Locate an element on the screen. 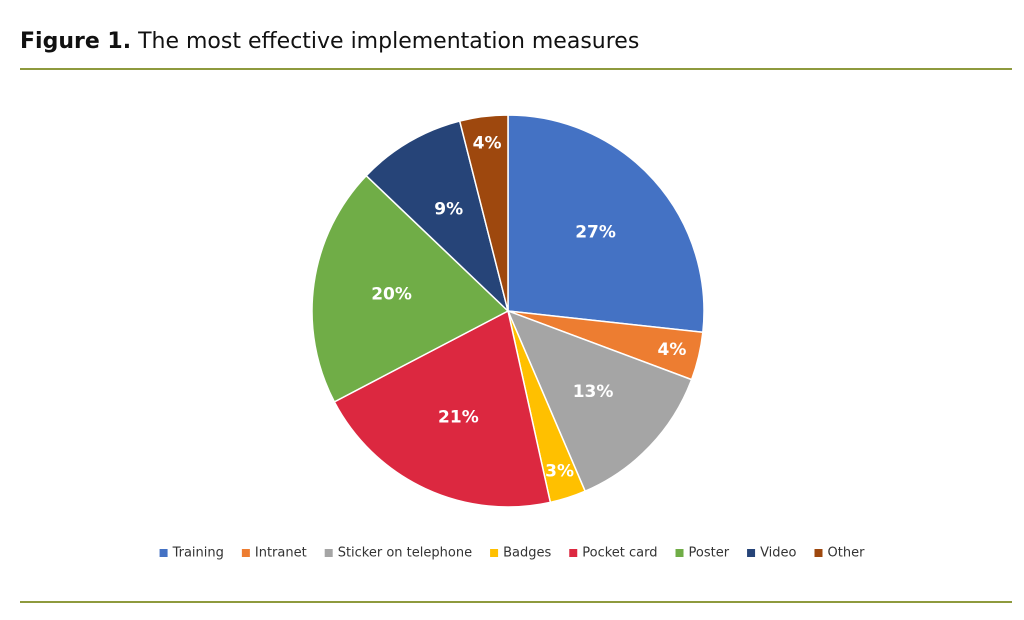  legend-item: Poster is located at coordinates (702, 553).